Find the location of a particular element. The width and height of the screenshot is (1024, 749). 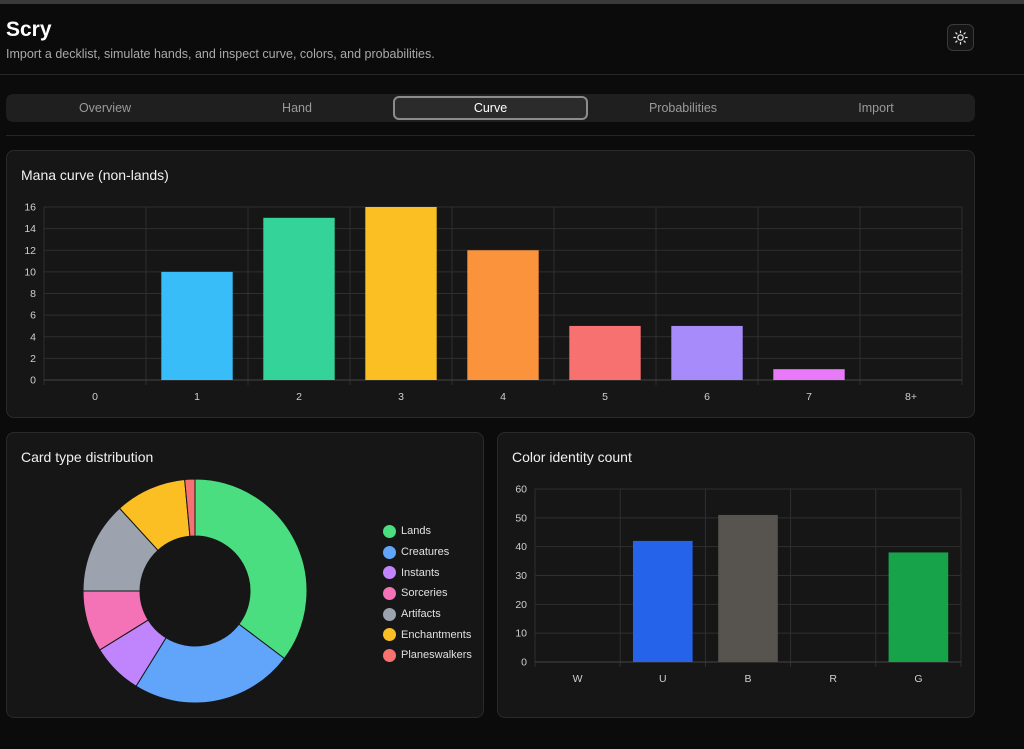

divider is located at coordinates (490, 135).